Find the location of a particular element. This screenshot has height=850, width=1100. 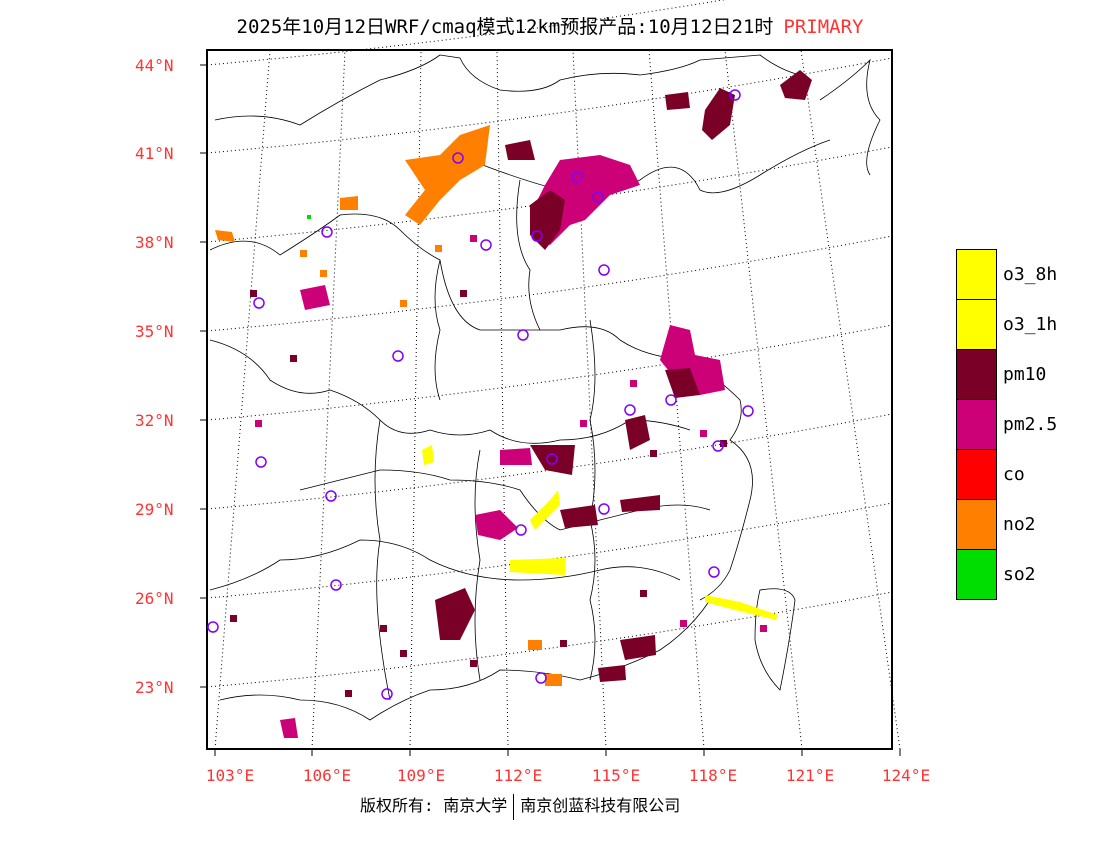

legend: o3_8h o3_1h pm10 pm2.5 co no2 so2 is located at coordinates (1007, 424).